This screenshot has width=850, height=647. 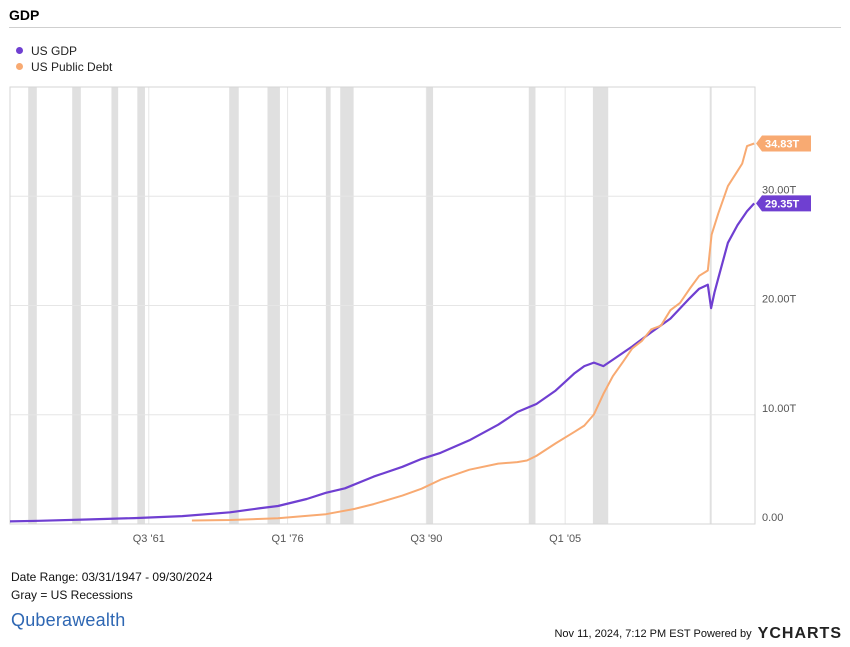 What do you see at coordinates (779, 190) in the screenshot?
I see `y-tick-label: 30.00T` at bounding box center [779, 190].